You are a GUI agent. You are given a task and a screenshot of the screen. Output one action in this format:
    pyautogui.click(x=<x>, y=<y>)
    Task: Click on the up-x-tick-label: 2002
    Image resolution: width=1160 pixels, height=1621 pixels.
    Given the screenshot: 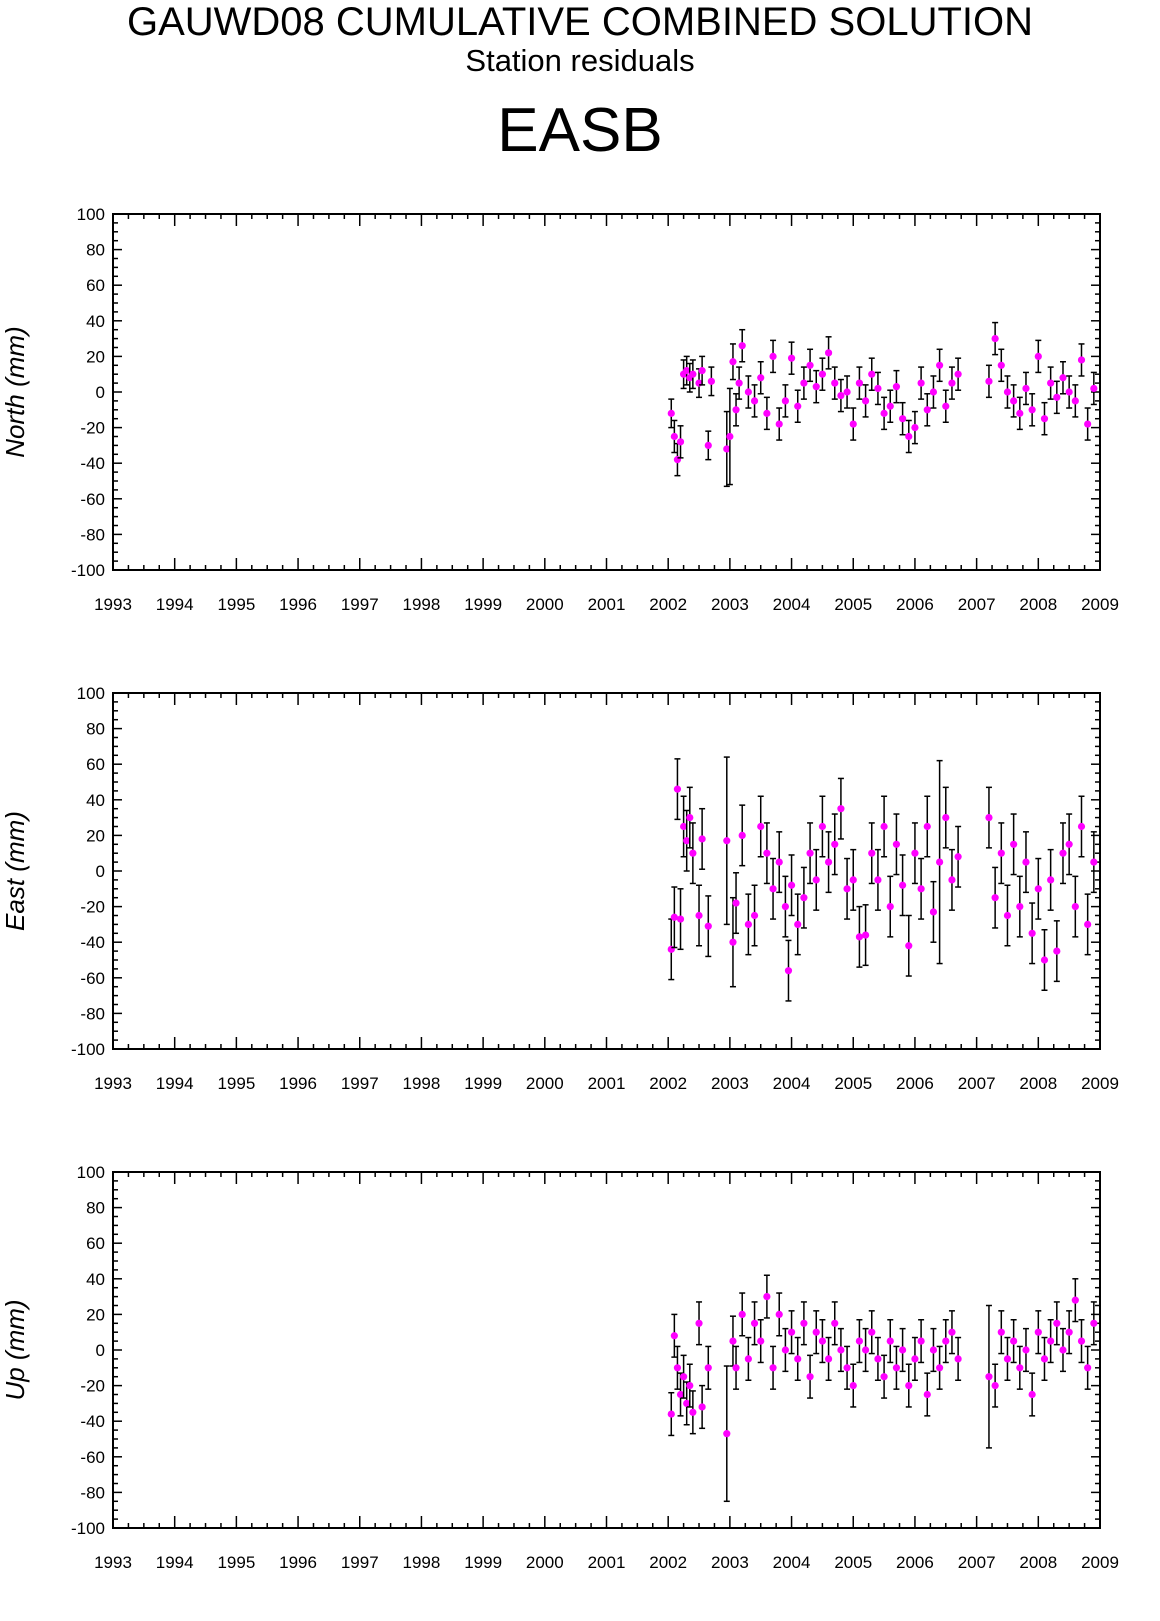 What is the action you would take?
    pyautogui.click(x=668, y=1562)
    